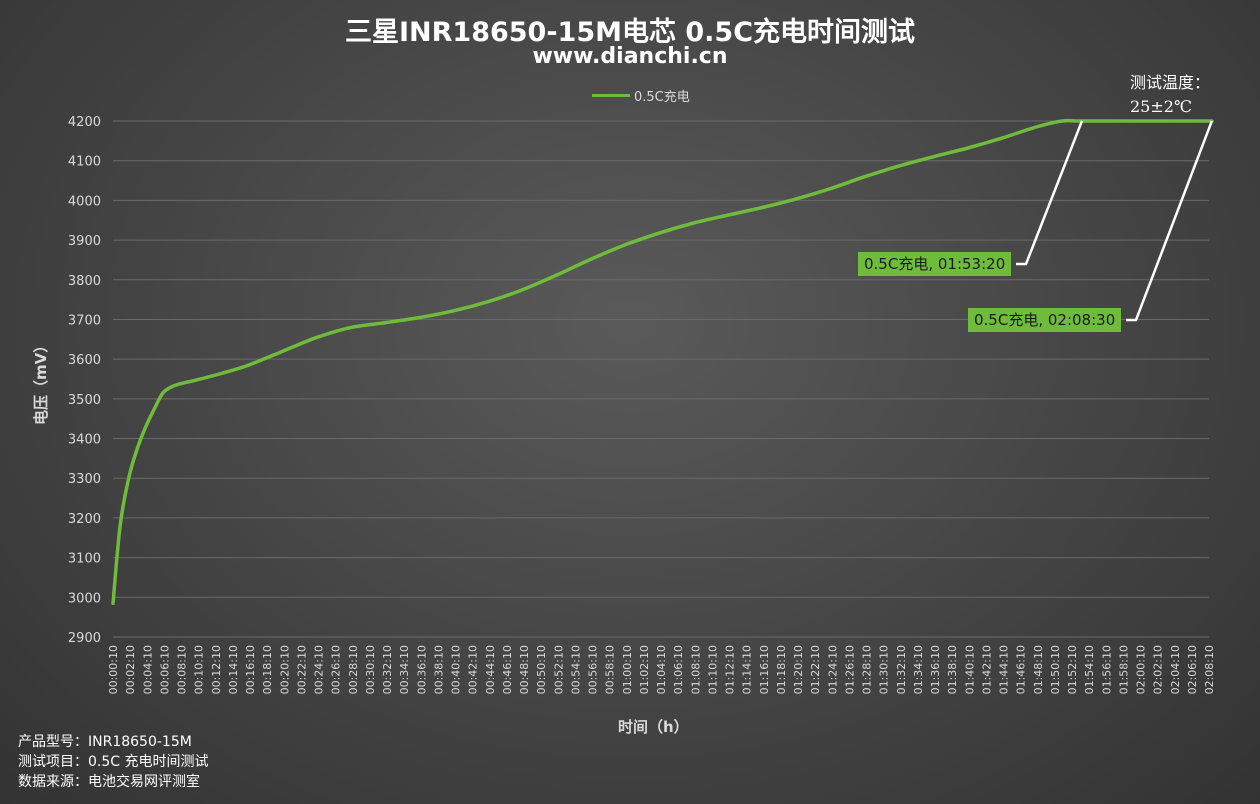 This screenshot has height=804, width=1260. What do you see at coordinates (1170, 82) in the screenshot?
I see `temperature-label: 测试温度：` at bounding box center [1170, 82].